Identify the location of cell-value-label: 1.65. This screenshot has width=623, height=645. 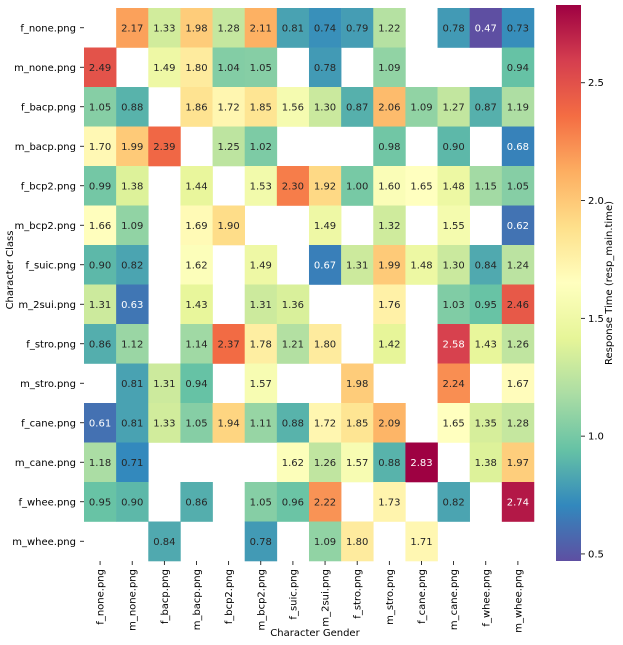
(453, 423).